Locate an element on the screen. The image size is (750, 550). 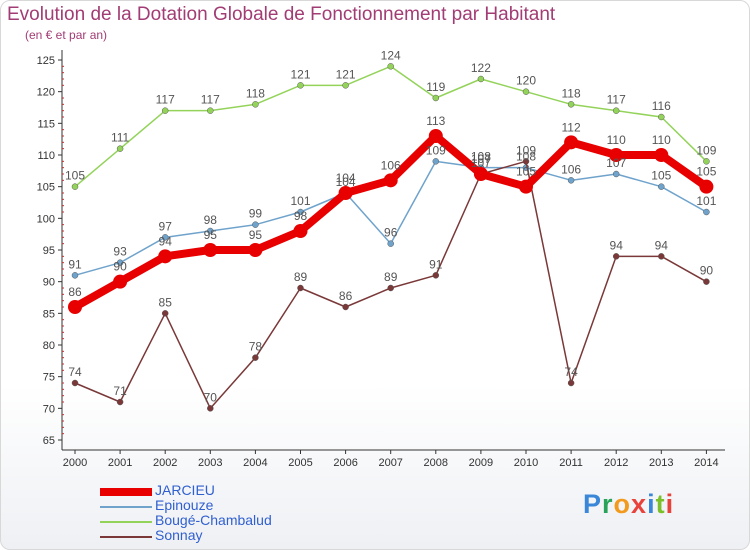
y-tick-label: 85 is located at coordinates (49, 314).